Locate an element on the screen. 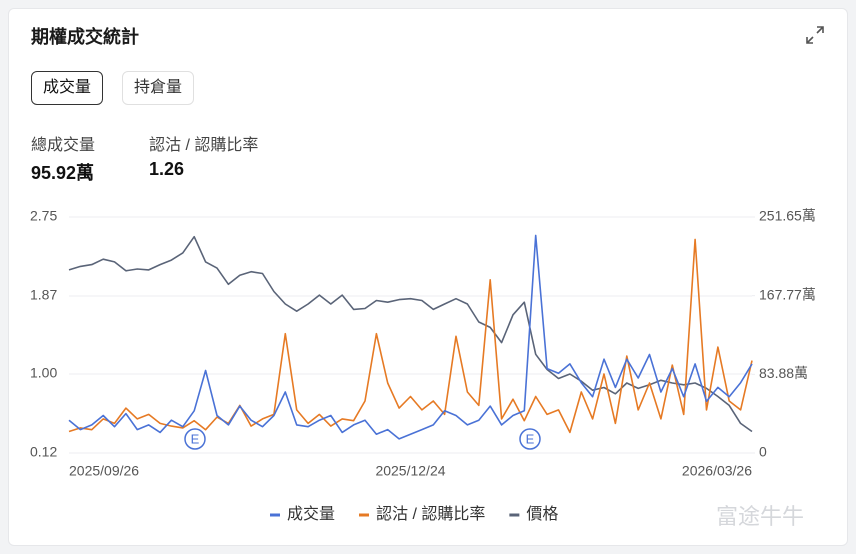 This screenshot has height=554, width=856. y2-tick-label: 251.65萬 is located at coordinates (787, 216).